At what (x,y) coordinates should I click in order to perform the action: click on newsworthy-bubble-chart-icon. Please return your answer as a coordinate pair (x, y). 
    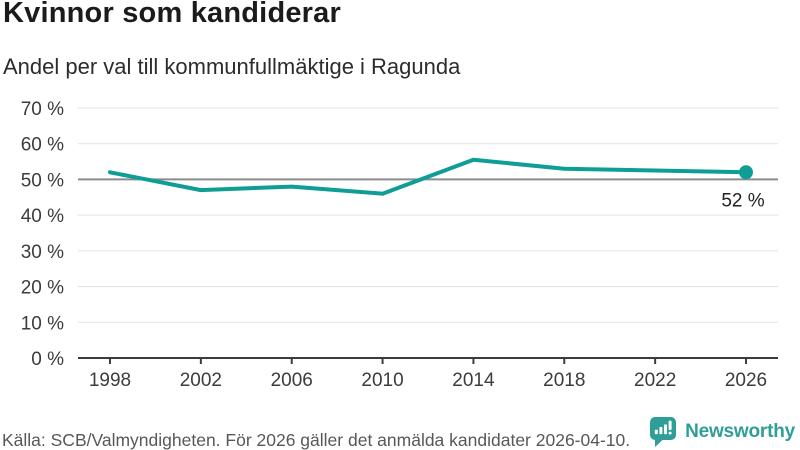
    Looking at the image, I should click on (663, 432).